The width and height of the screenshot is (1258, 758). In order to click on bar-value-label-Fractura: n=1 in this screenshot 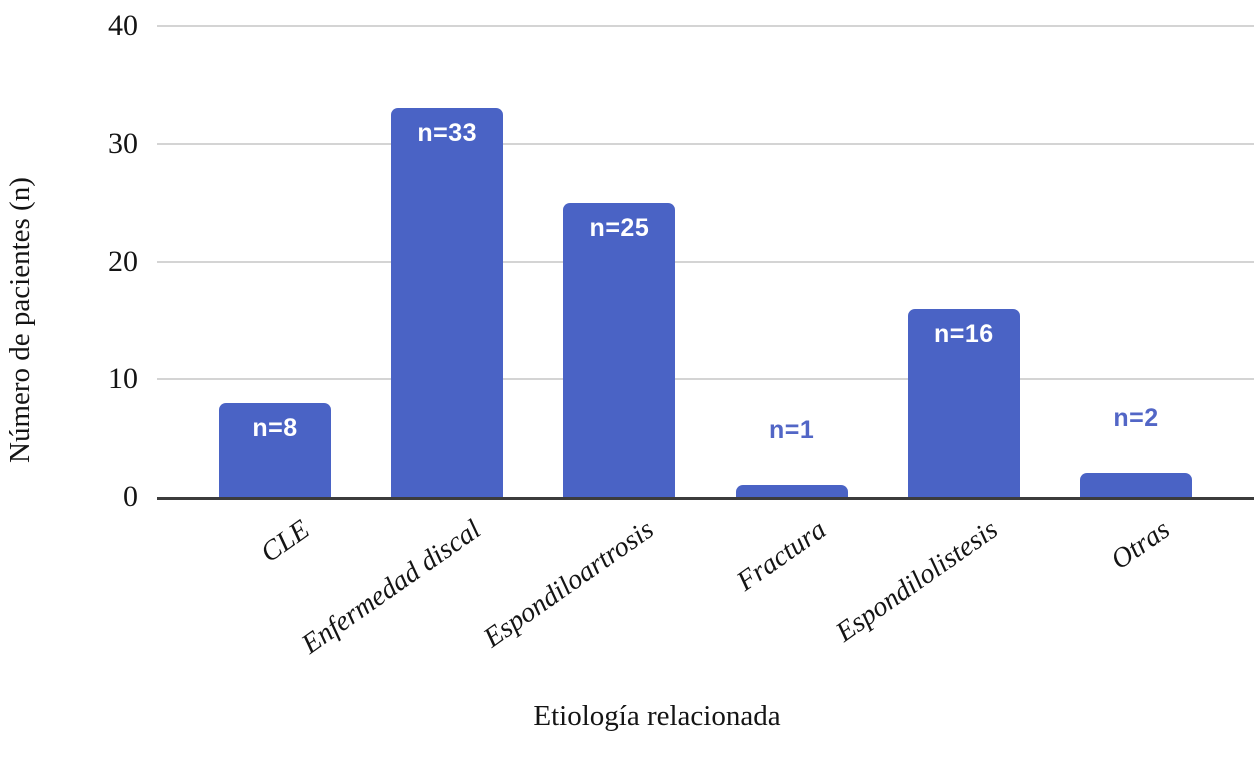, I will do `click(791, 430)`.